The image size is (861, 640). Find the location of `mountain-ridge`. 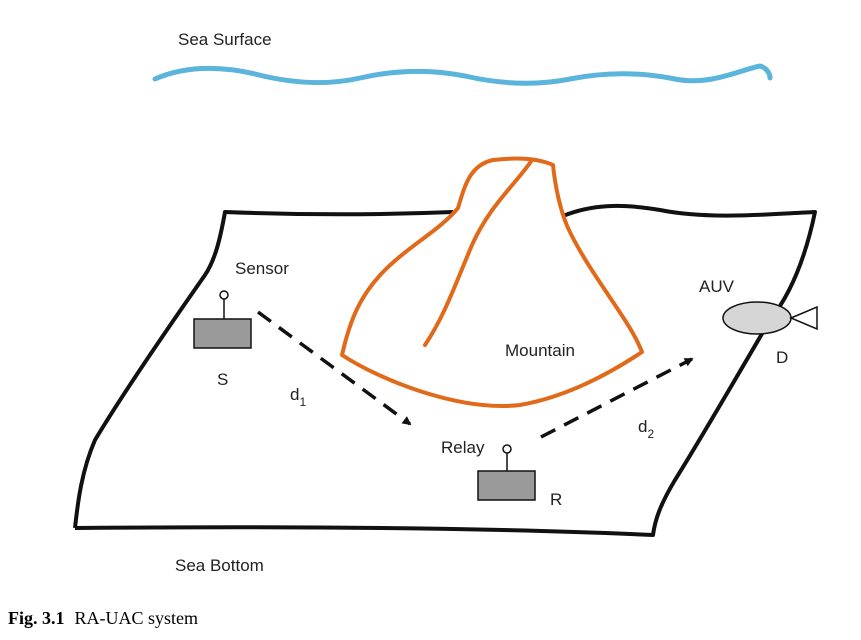

mountain-ridge is located at coordinates (478, 252).